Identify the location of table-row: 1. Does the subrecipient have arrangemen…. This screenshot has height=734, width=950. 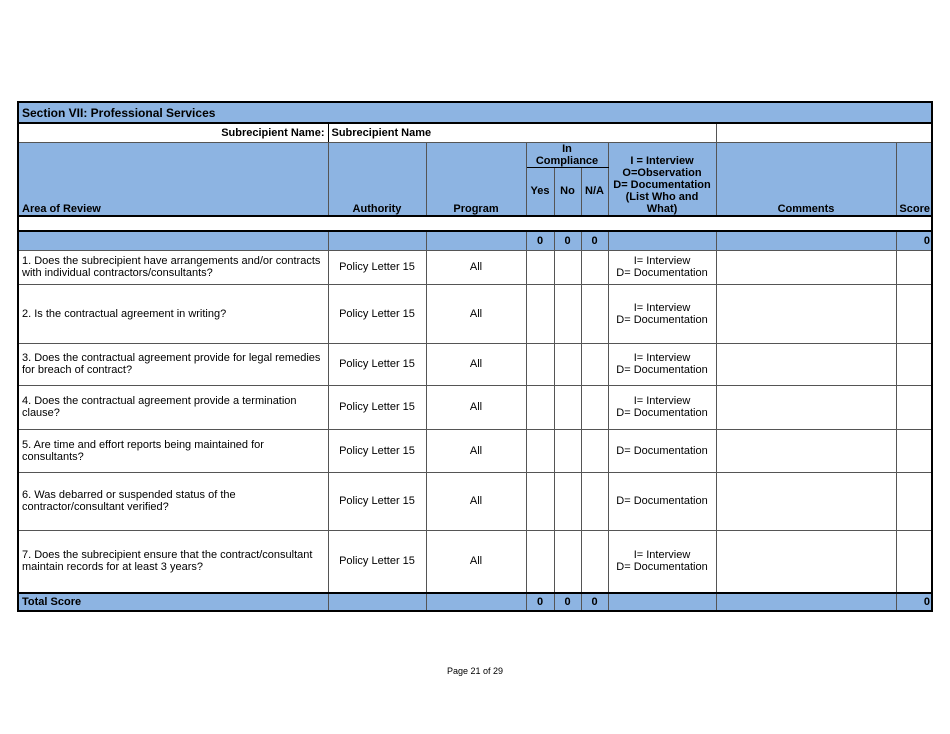
(475, 267).